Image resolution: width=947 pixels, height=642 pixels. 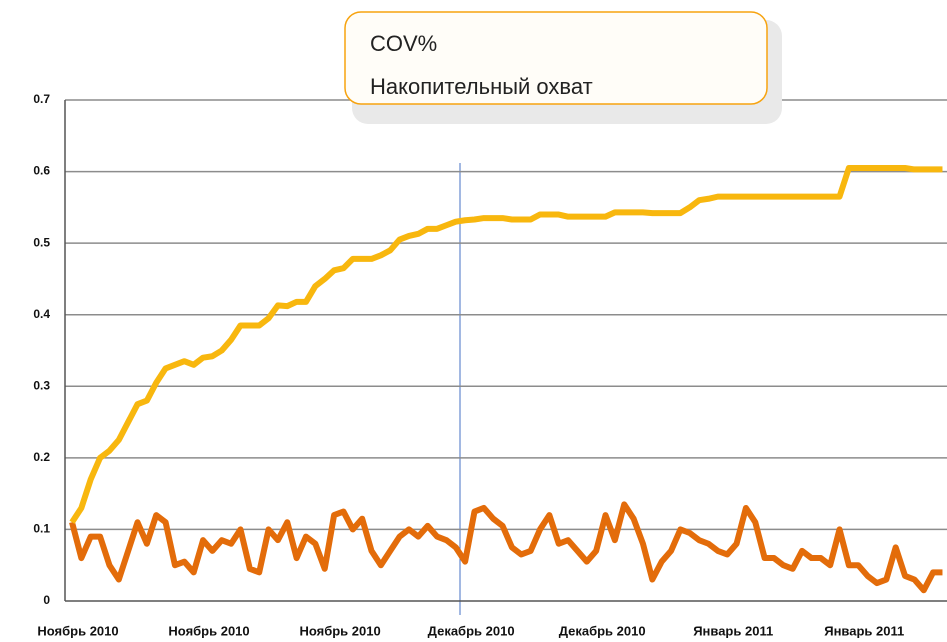 What do you see at coordinates (41, 385) in the screenshot?
I see `y-tick-label: 0.3` at bounding box center [41, 385].